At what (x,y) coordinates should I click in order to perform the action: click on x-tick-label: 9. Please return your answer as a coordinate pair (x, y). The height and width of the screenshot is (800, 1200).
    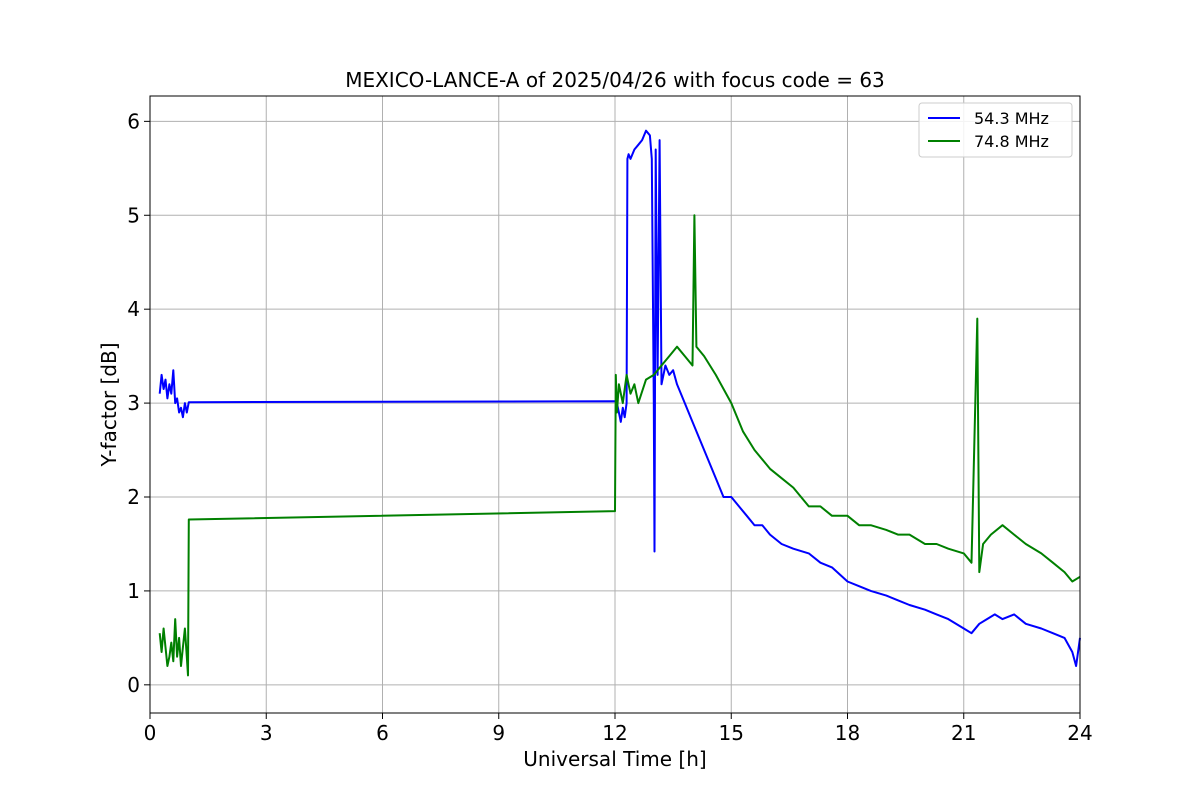
    Looking at the image, I should click on (498, 733).